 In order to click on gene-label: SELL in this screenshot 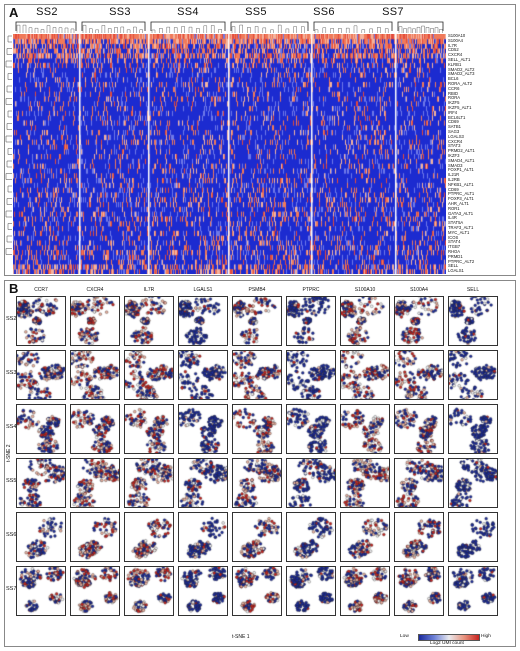, I will do `click(453, 266)`.